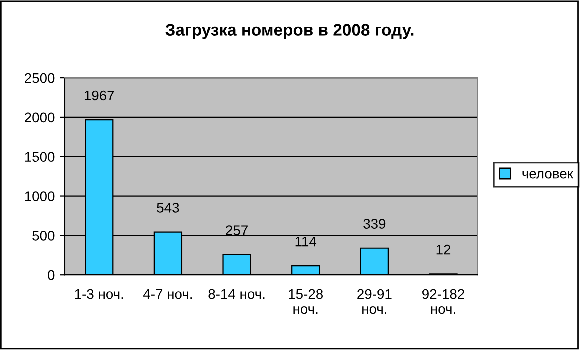 This screenshot has width=580, height=350. What do you see at coordinates (237, 231) in the screenshot?
I see `data-label: 257` at bounding box center [237, 231].